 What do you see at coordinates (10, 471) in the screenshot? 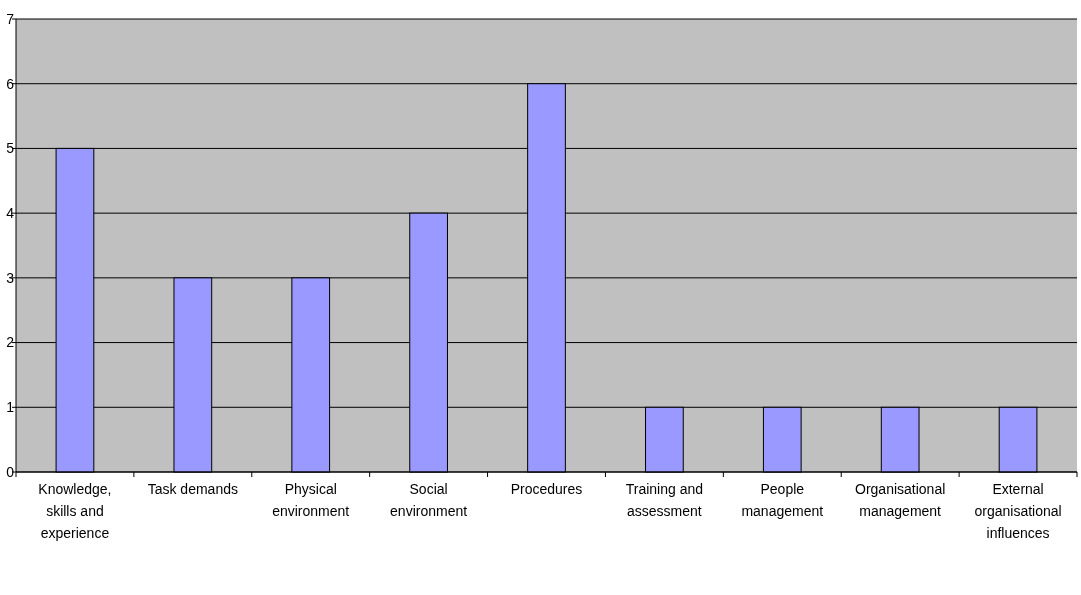
I see `y-tick-label: 0` at bounding box center [10, 471].